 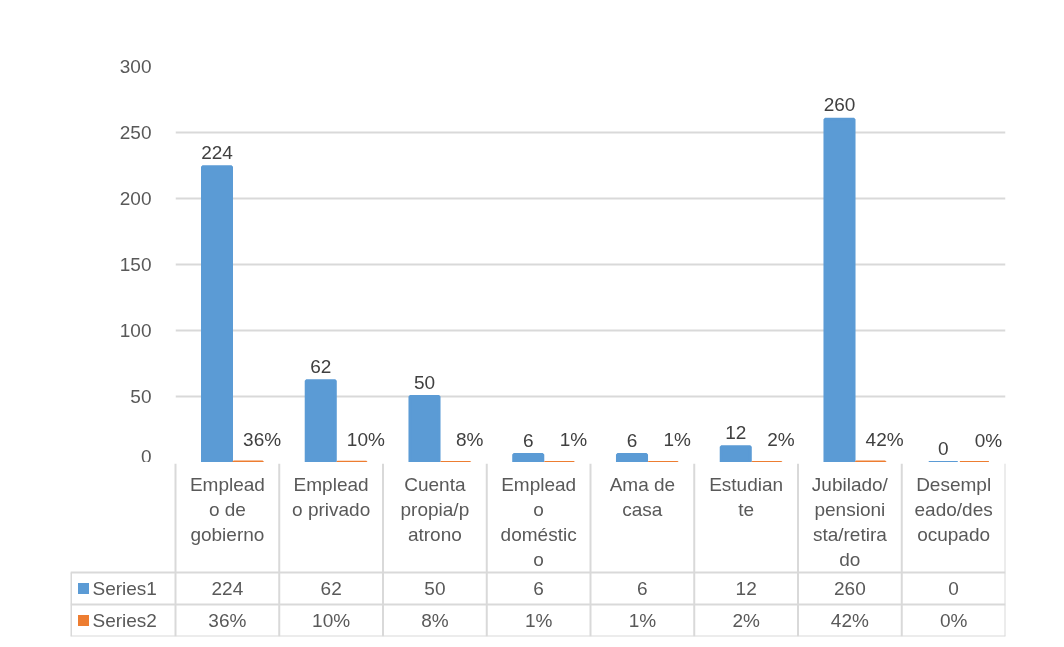 I want to click on data-label: 50, so click(x=435, y=588).